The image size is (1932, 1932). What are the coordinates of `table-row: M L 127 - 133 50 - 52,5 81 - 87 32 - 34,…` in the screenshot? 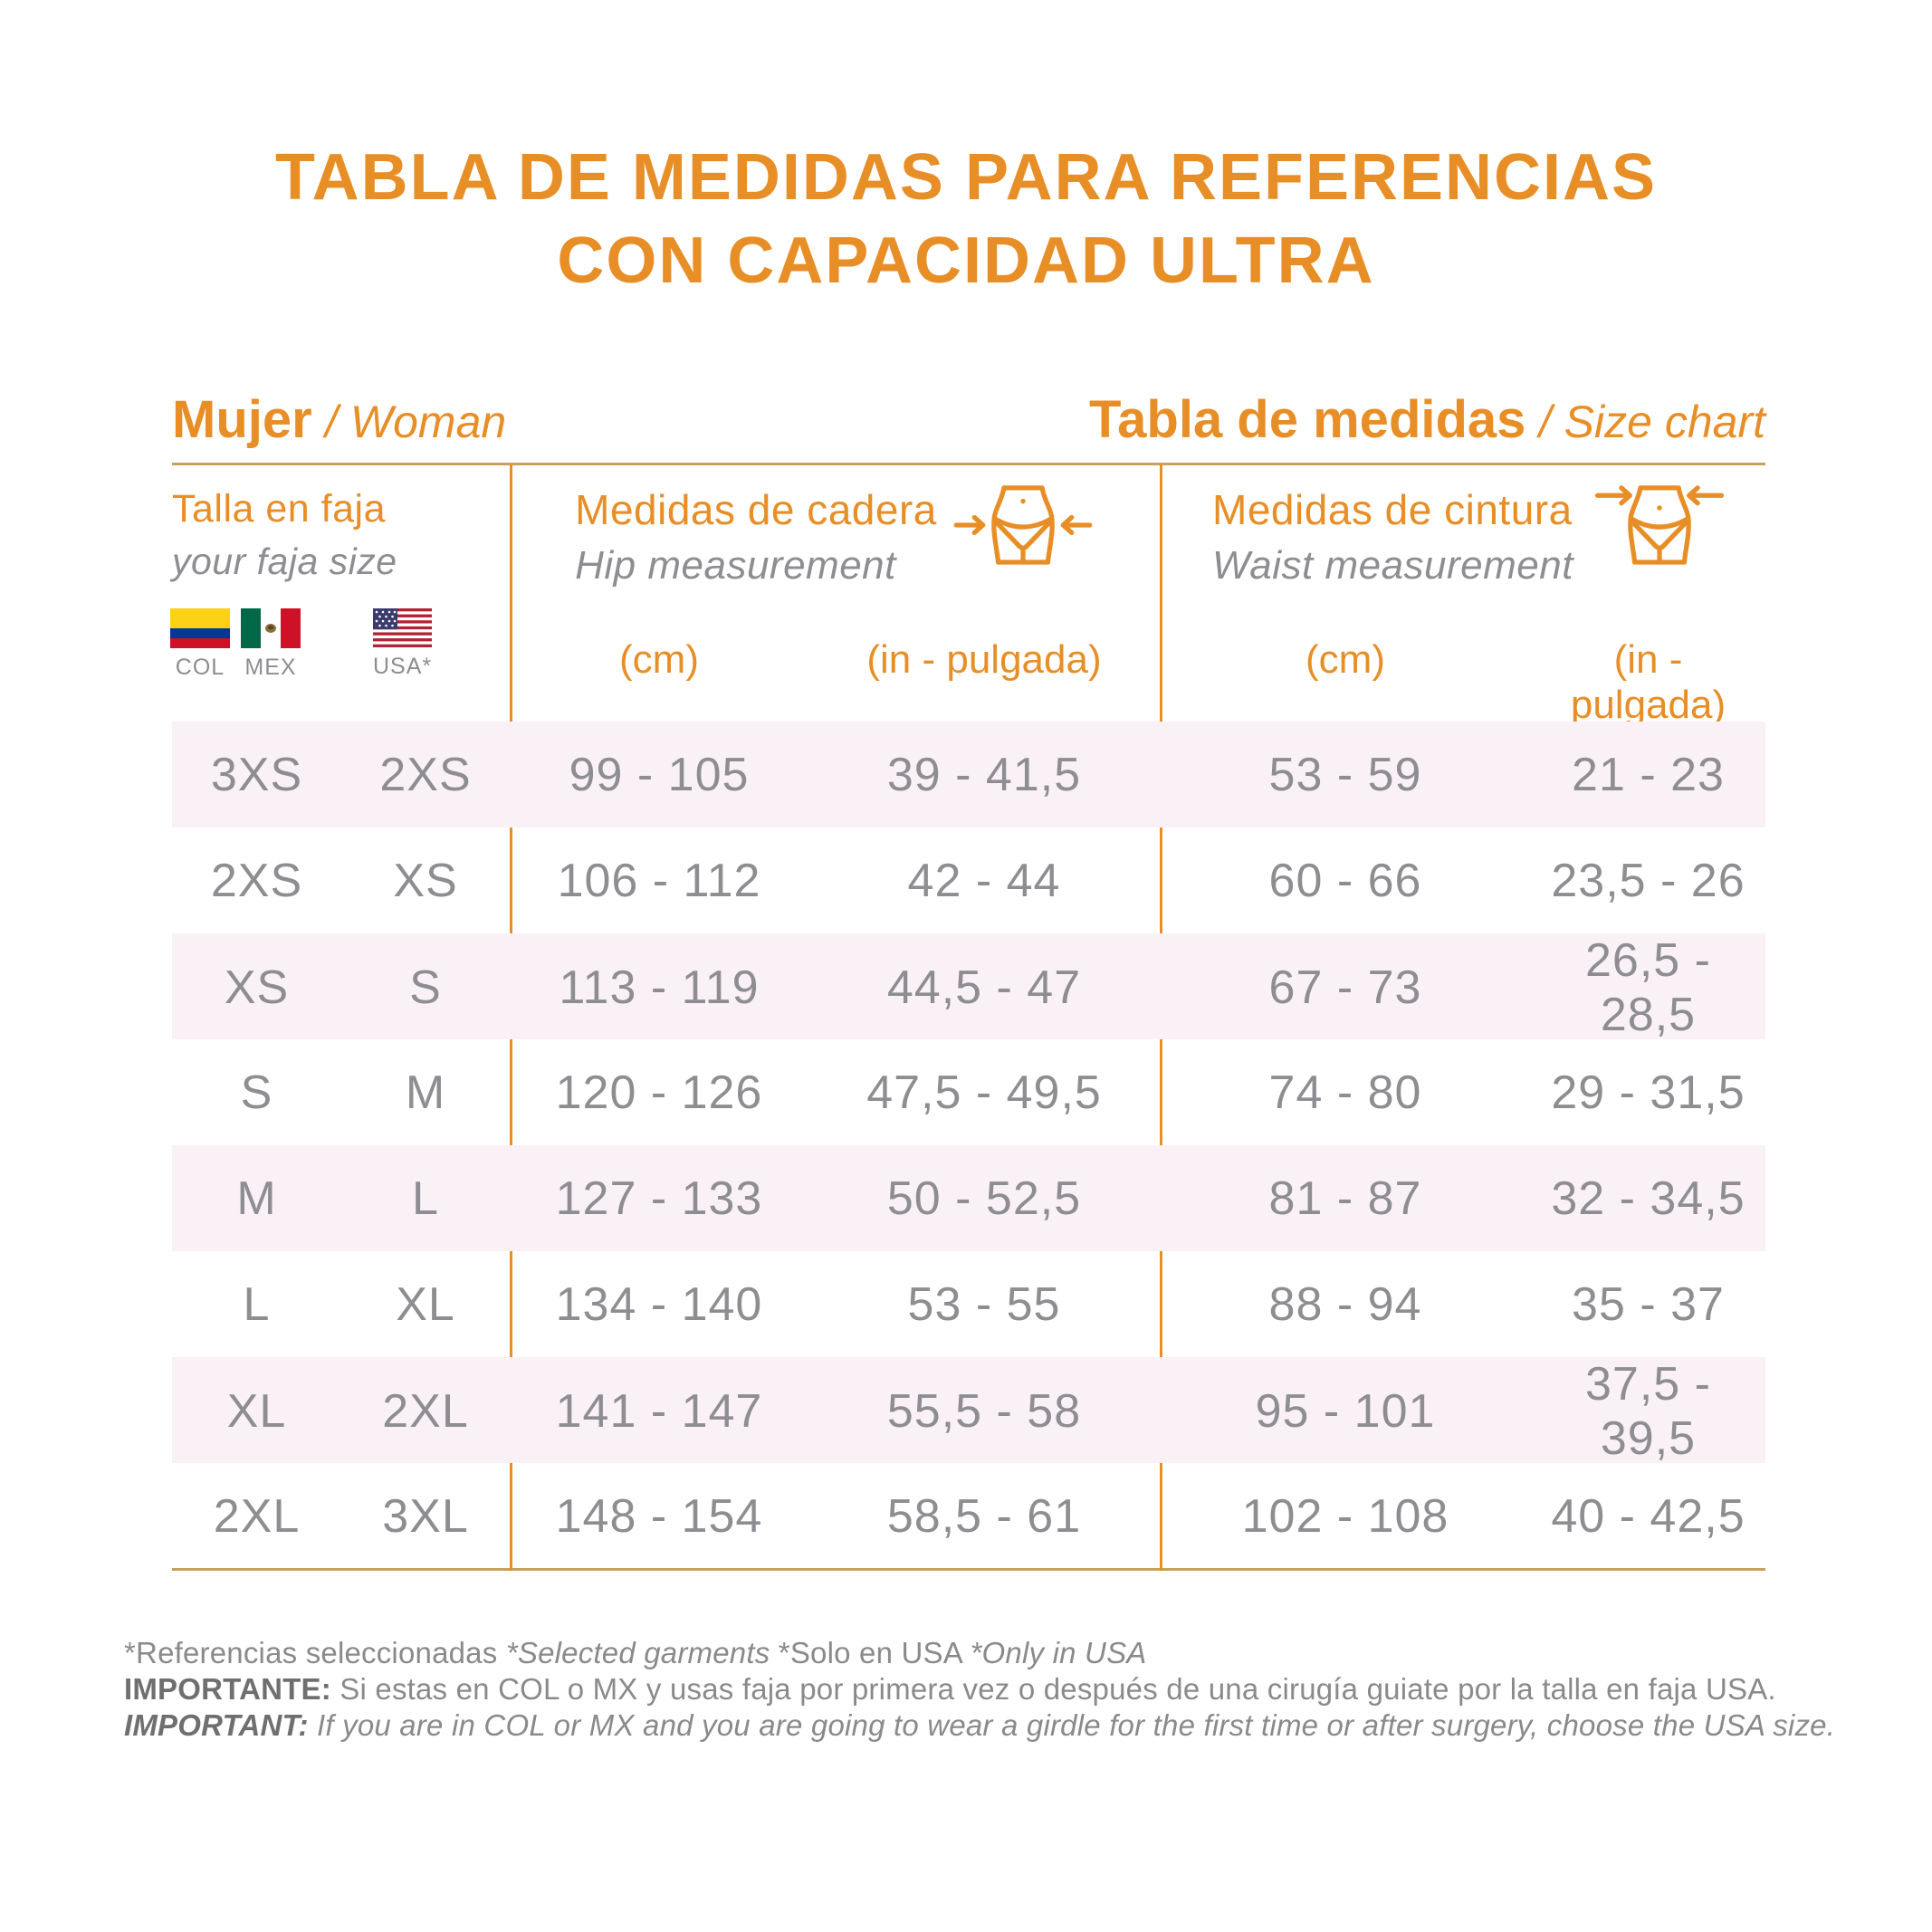 It's located at (968, 1198).